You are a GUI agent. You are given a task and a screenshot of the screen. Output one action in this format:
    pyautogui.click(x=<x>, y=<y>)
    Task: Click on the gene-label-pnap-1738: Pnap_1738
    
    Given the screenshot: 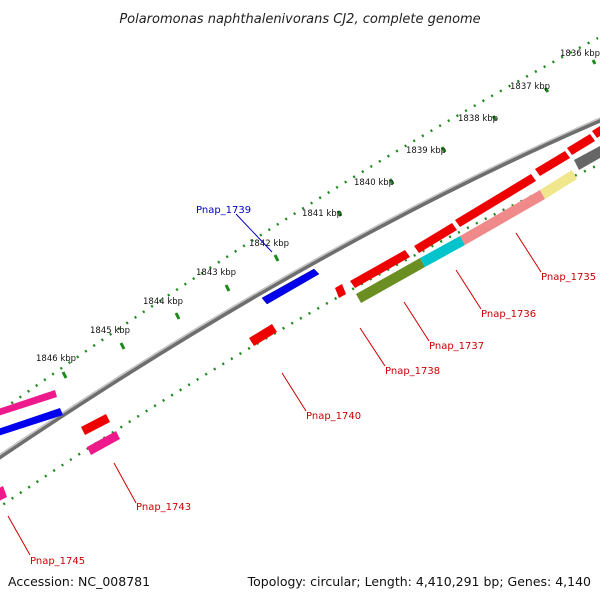 What is the action you would take?
    pyautogui.click(x=412, y=371)
    